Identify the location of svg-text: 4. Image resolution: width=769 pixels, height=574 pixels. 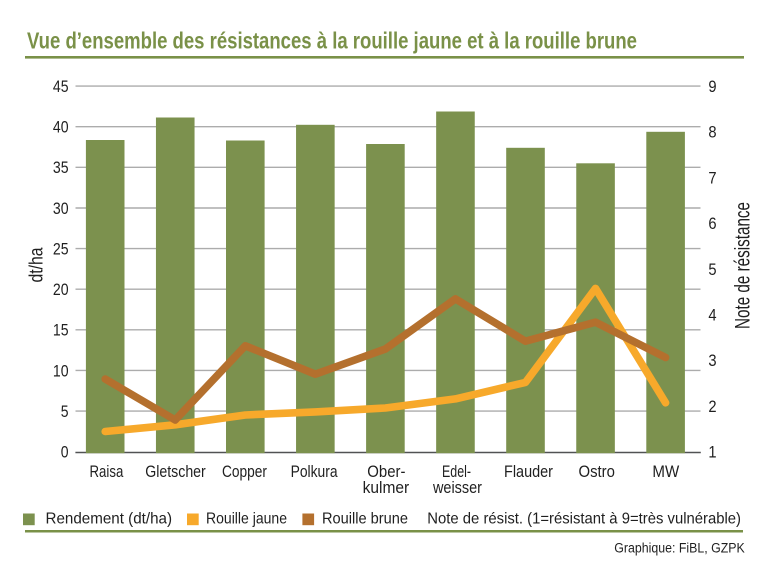
(712, 316).